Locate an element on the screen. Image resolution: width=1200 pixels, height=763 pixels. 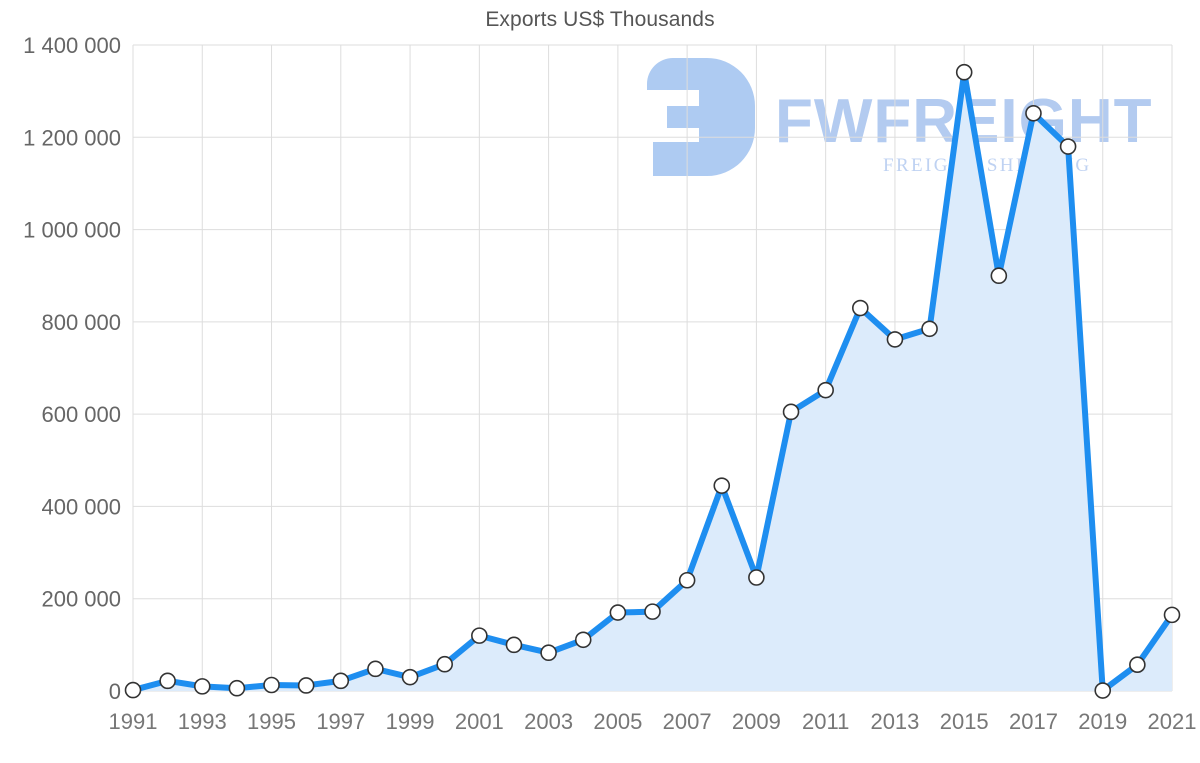
y-axis-tick-label: 1 400 000 is located at coordinates (72, 45).